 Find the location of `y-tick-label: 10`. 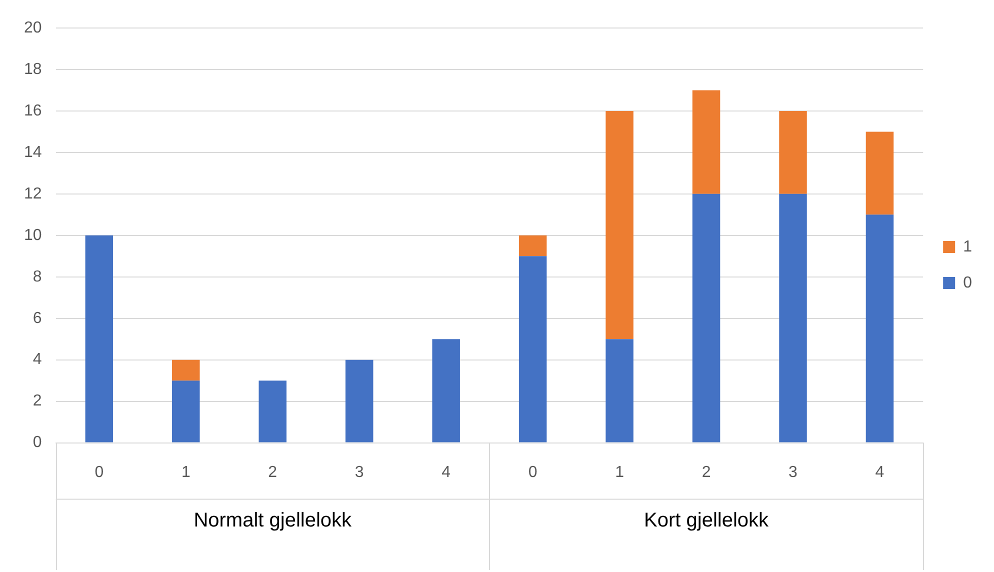

y-tick-label: 10 is located at coordinates (33, 235).